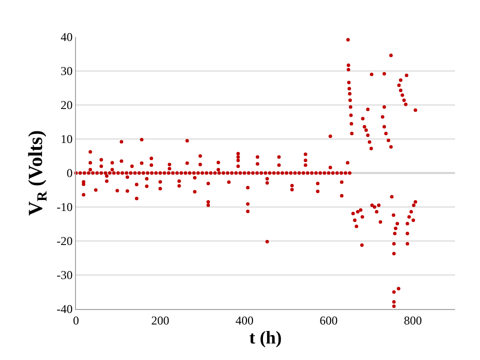  Describe the element at coordinates (64, 309) in the screenshot. I see `y-tick-label: -40` at that location.